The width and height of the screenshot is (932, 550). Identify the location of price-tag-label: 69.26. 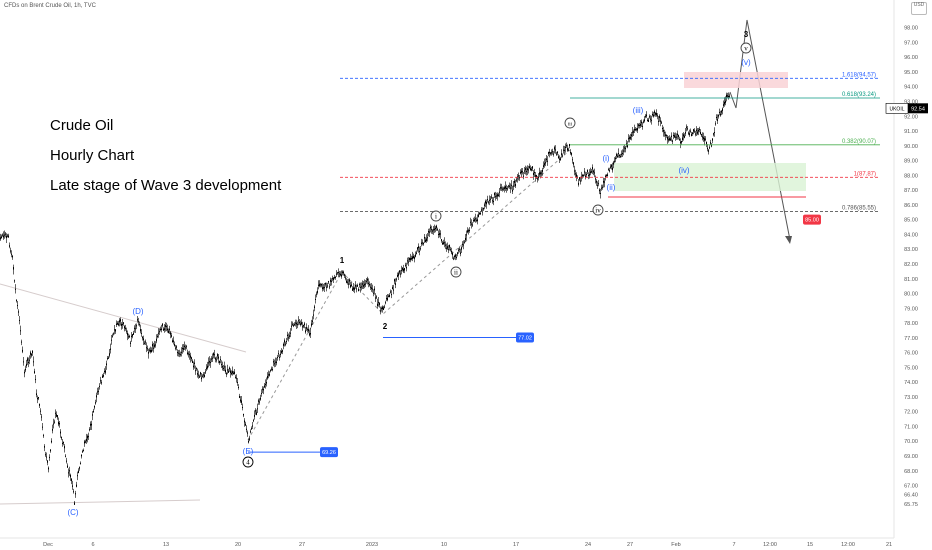
(329, 453).